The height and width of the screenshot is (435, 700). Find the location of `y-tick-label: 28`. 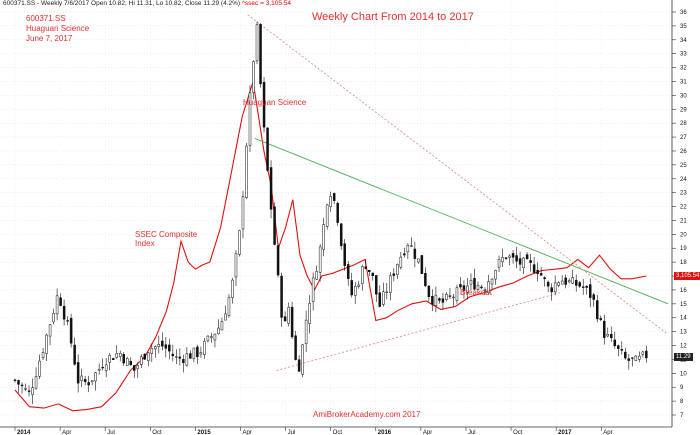

y-tick-label: 28 is located at coordinates (683, 124).